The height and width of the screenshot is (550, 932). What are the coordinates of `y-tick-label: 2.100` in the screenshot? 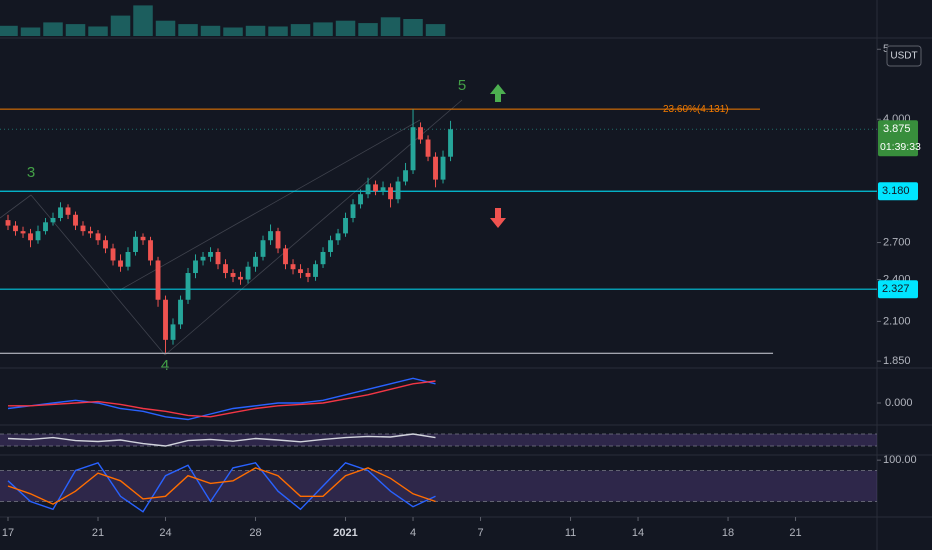 It's located at (897, 321).